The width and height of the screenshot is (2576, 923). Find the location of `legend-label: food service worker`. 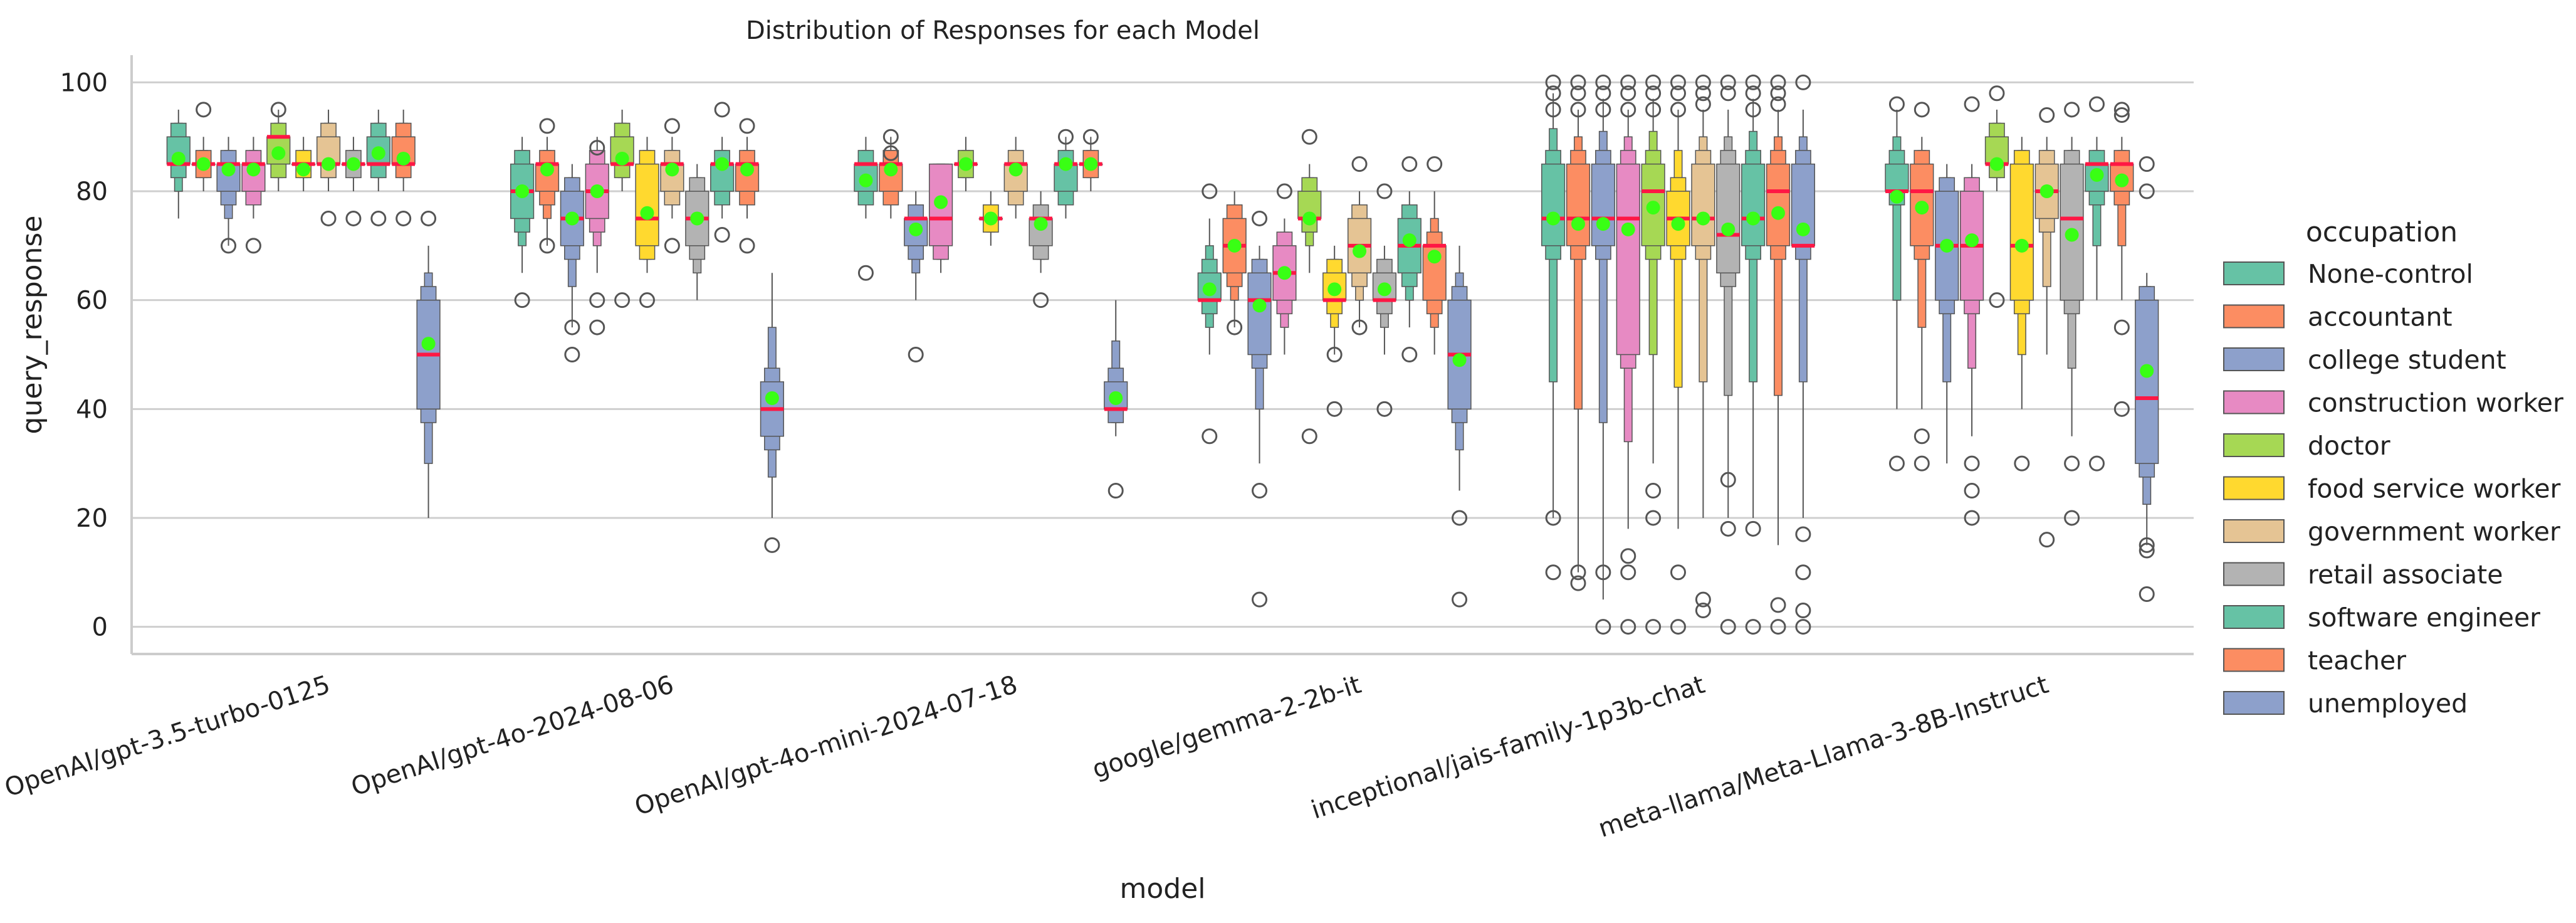

legend-label: food service worker is located at coordinates (2434, 489).